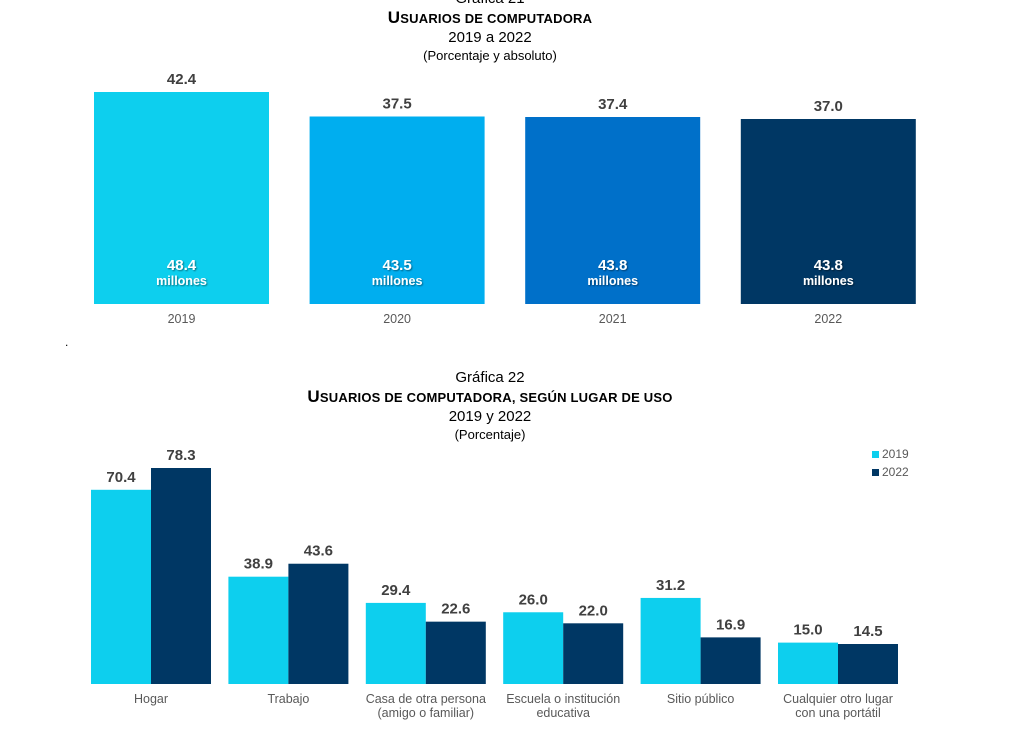  I want to click on legend-label-2019: 2019, so click(895, 454).